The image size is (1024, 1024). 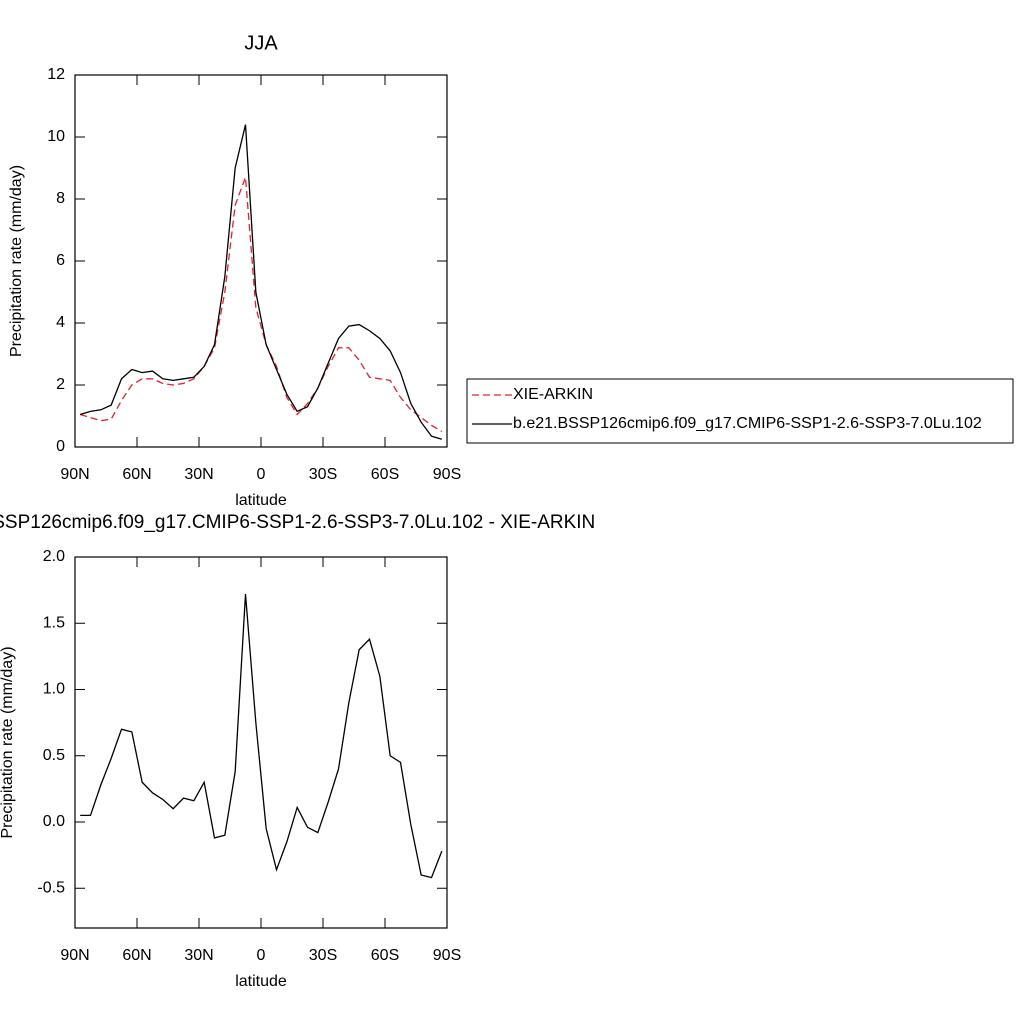 I want to click on legend-box, so click(x=740, y=411).